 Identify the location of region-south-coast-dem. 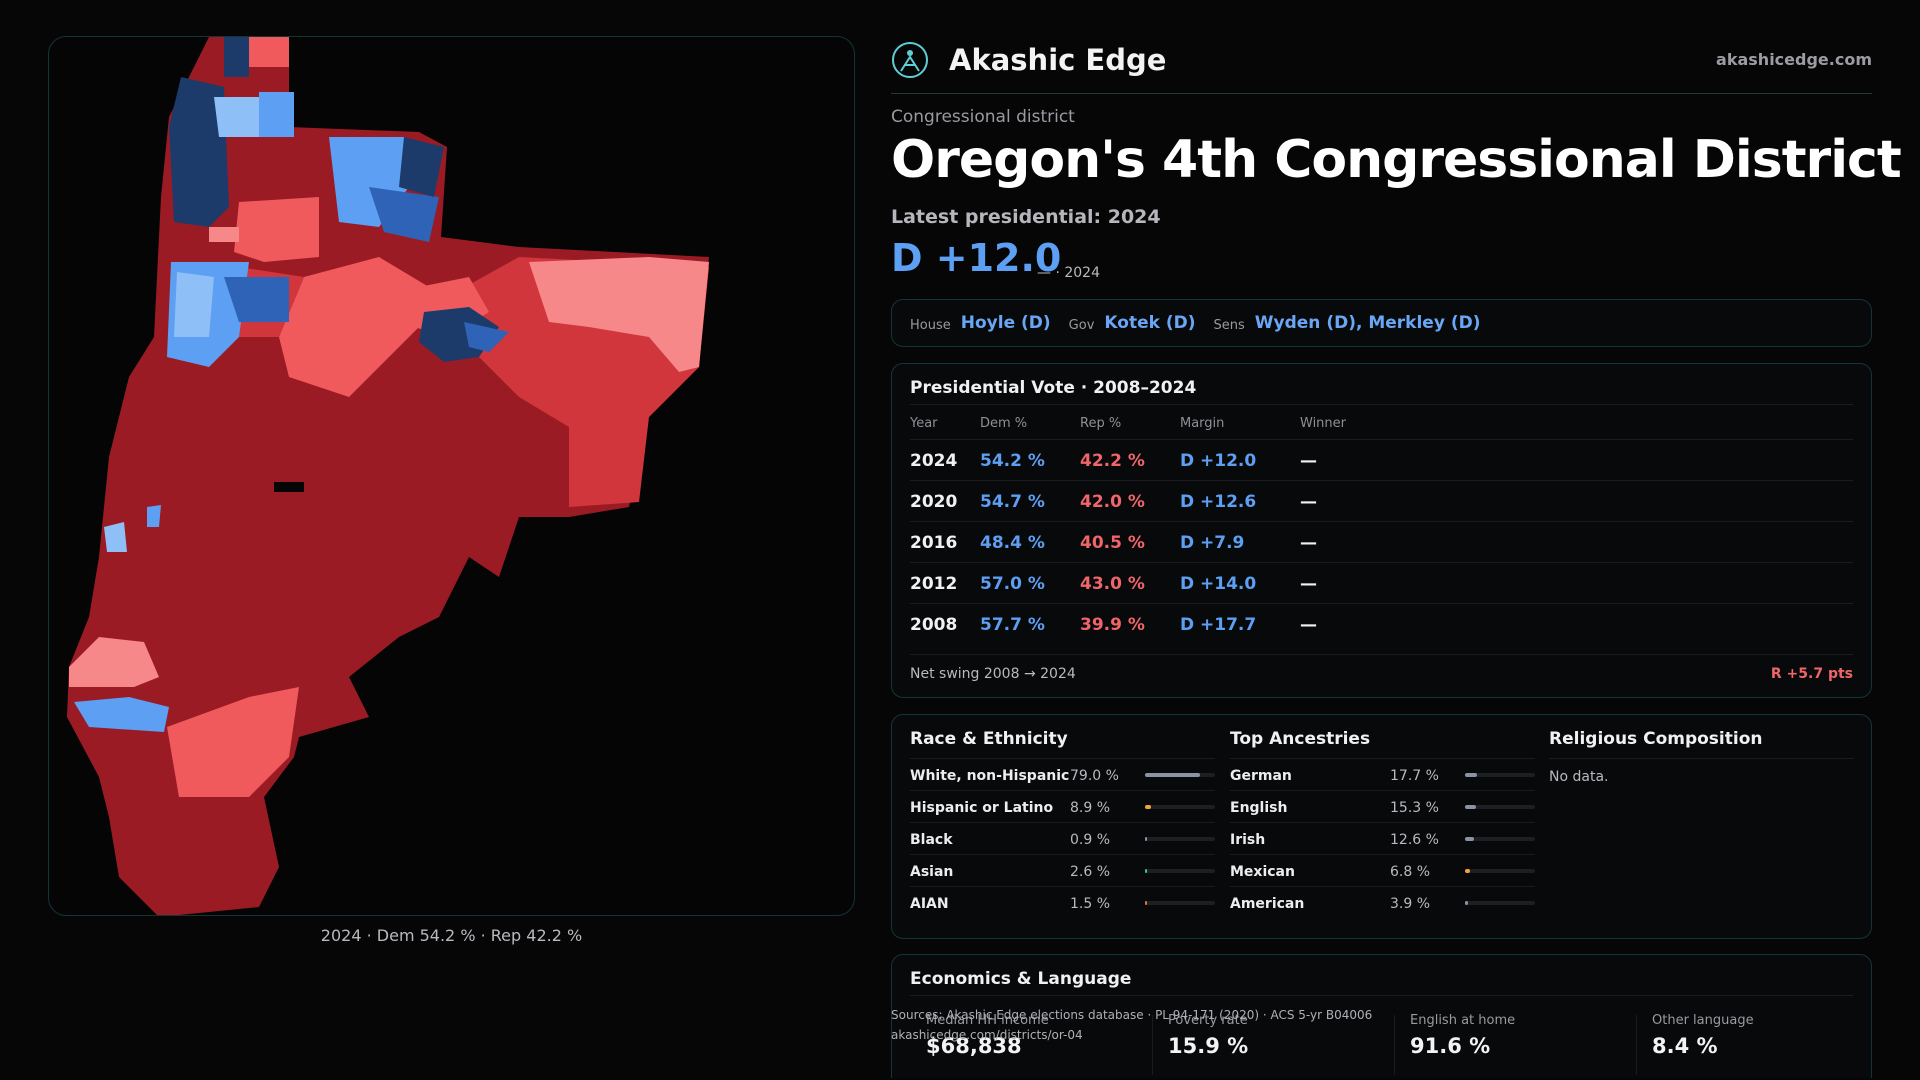
(121, 714).